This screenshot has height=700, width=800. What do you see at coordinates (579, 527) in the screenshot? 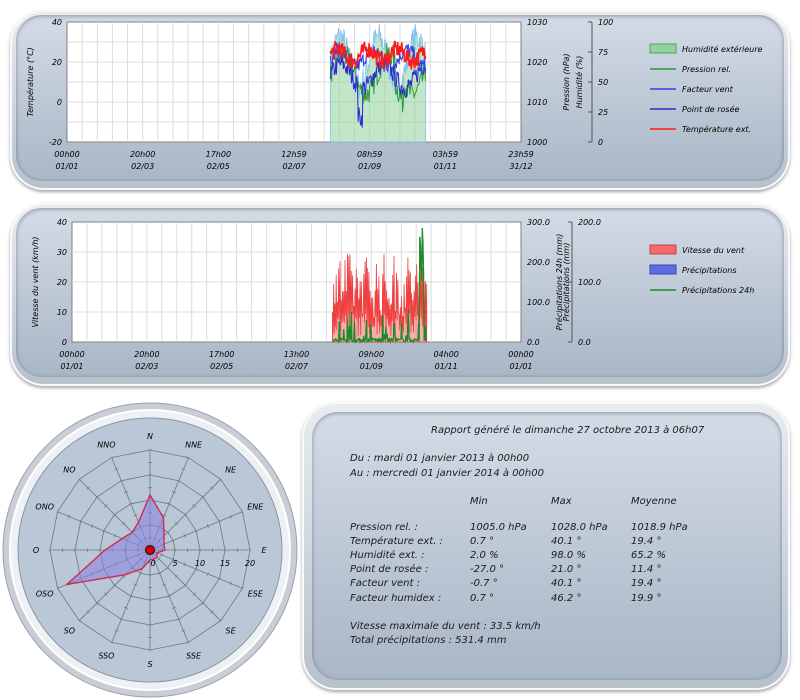
I see `report-row-max: 1028.0 hPa` at bounding box center [579, 527].